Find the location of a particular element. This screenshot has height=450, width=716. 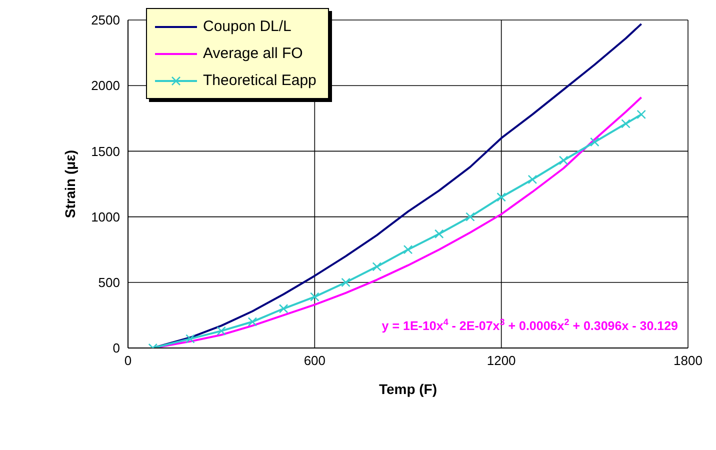

legend-label: Average all FO is located at coordinates (253, 53).